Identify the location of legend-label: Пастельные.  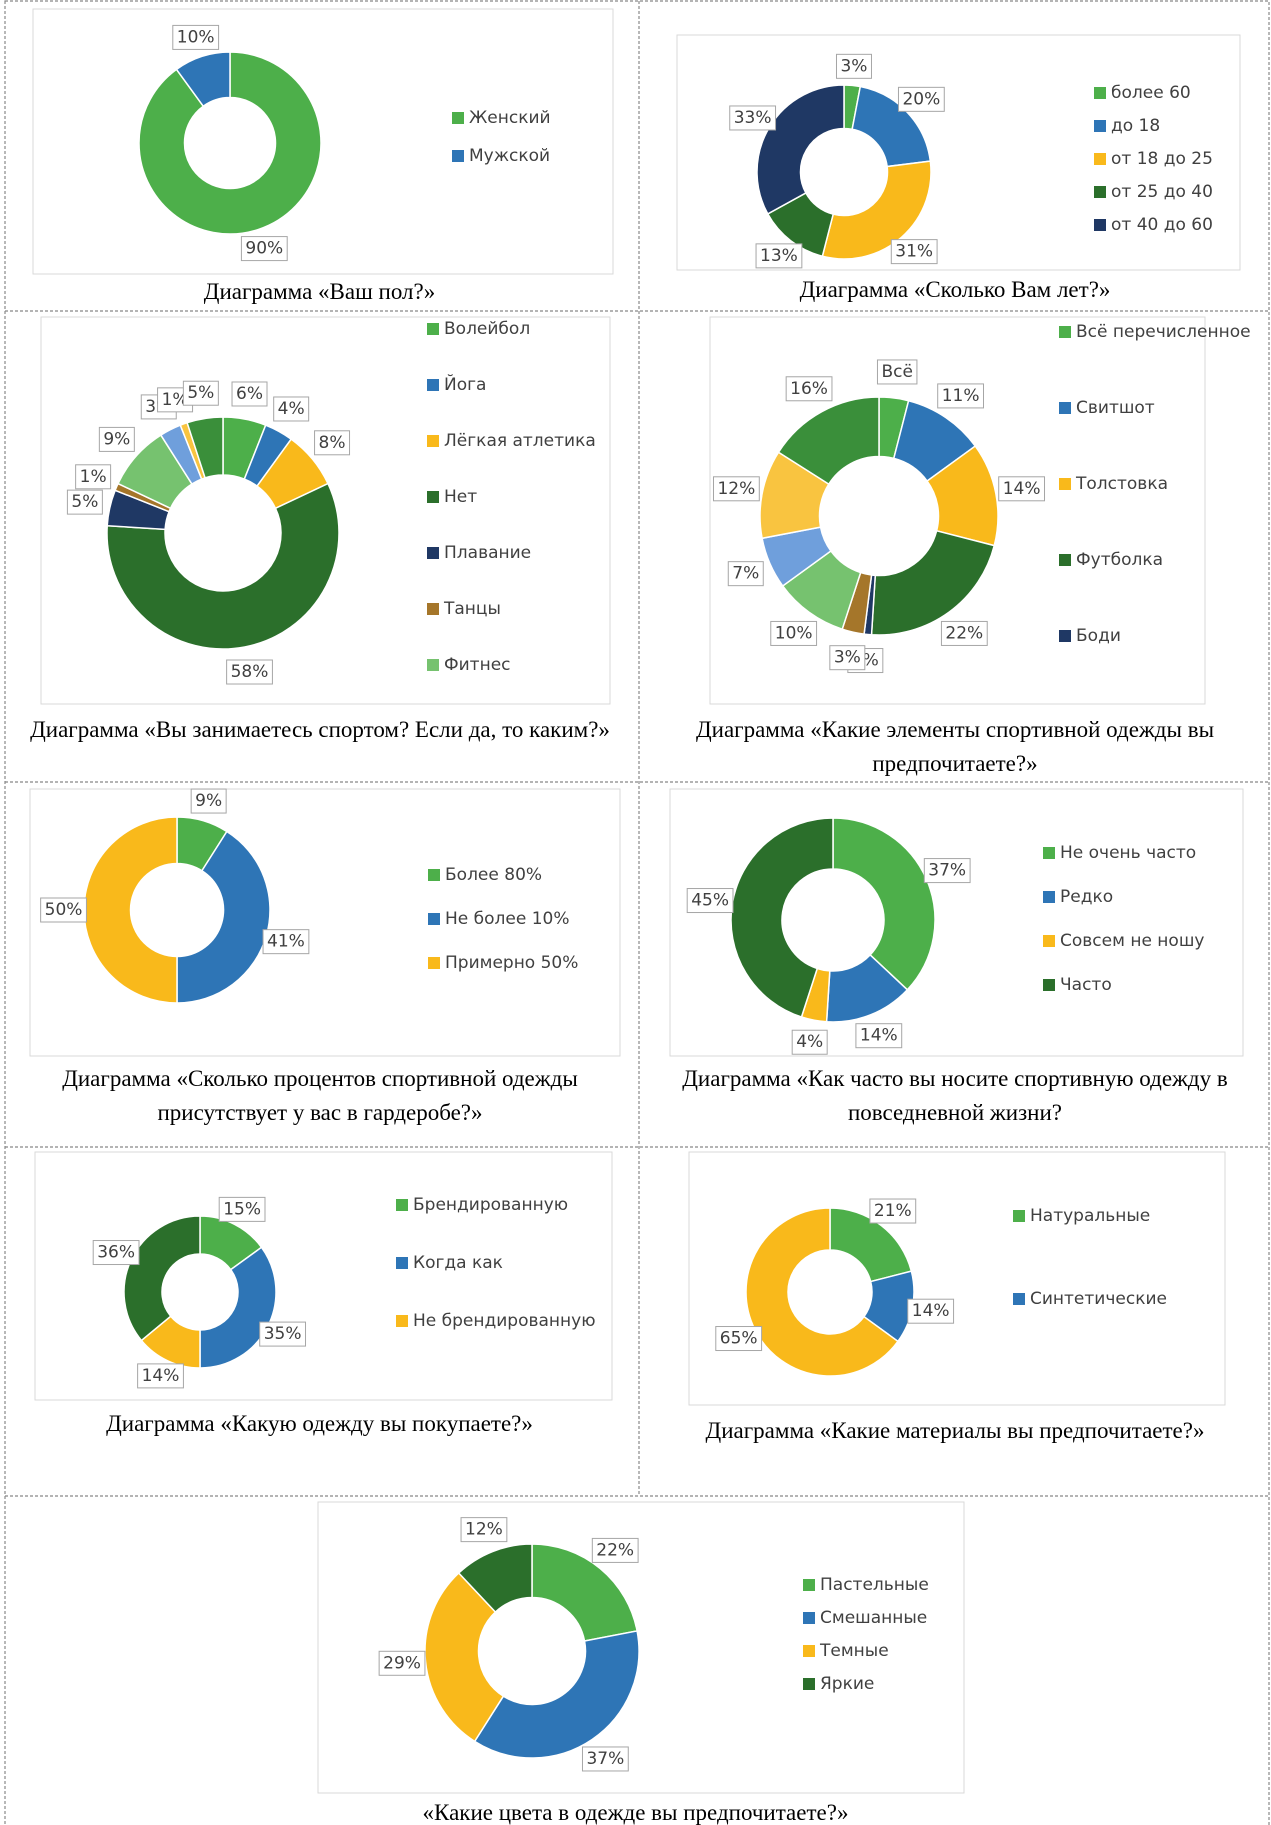
(874, 1585).